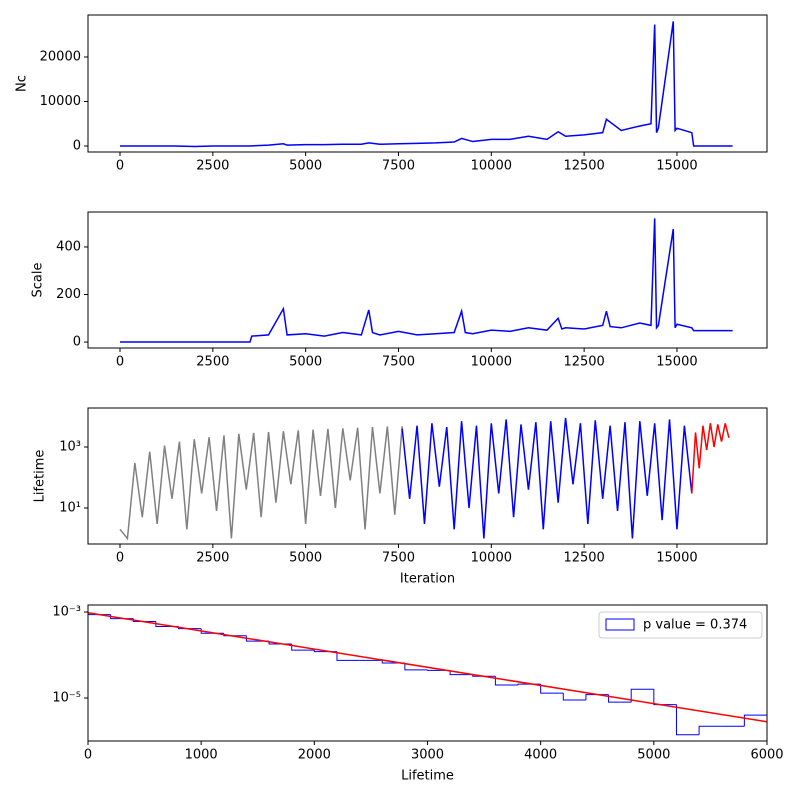  I want to click on y-tick-label: 10³, so click(70, 447).